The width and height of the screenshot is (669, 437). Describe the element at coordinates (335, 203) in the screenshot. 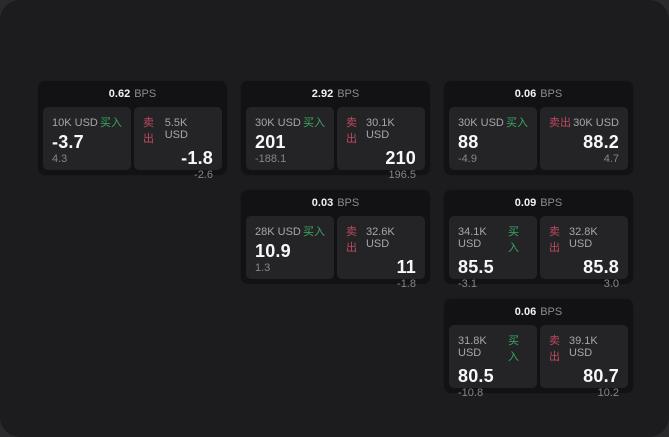

I see `spread-header: 0.03 BPS` at that location.